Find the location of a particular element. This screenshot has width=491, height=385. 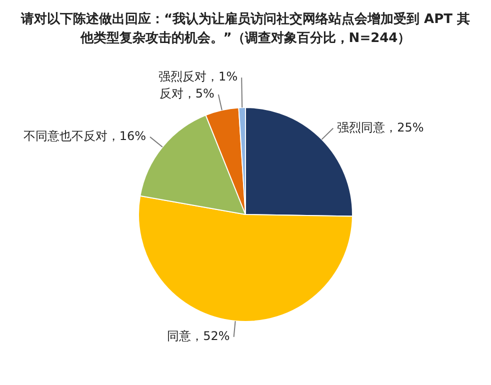

slice-label: 不同意也不反对，16% is located at coordinates (84, 136).